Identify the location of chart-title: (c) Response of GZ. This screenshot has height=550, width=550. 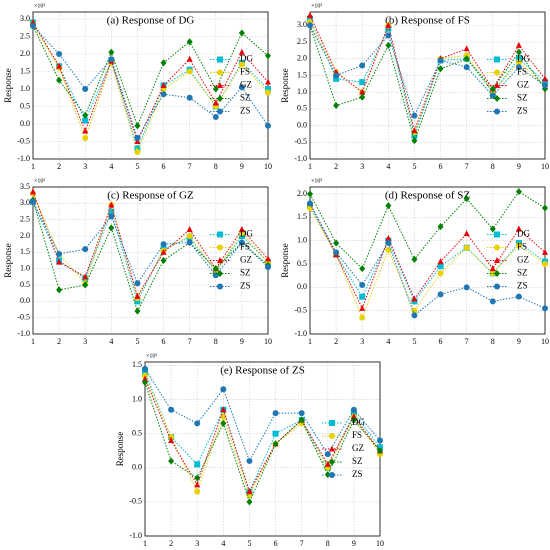
(150, 196).